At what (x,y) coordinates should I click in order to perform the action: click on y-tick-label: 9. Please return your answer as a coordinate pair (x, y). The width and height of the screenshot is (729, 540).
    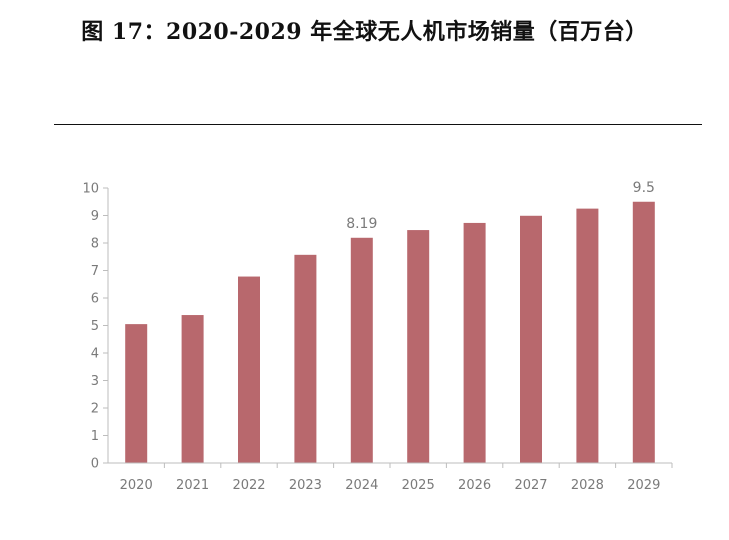
    Looking at the image, I should click on (95, 216).